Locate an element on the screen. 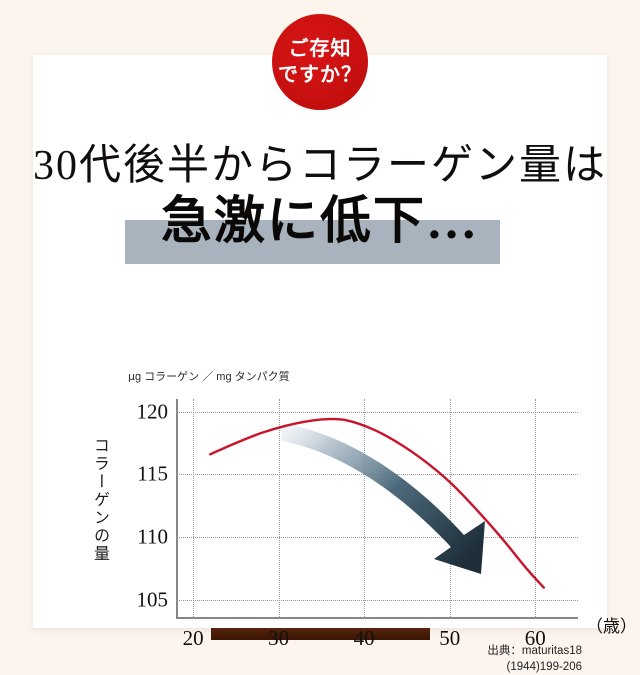 This screenshot has width=640, height=675. x-axis-unit-label: （歳） is located at coordinates (611, 626).